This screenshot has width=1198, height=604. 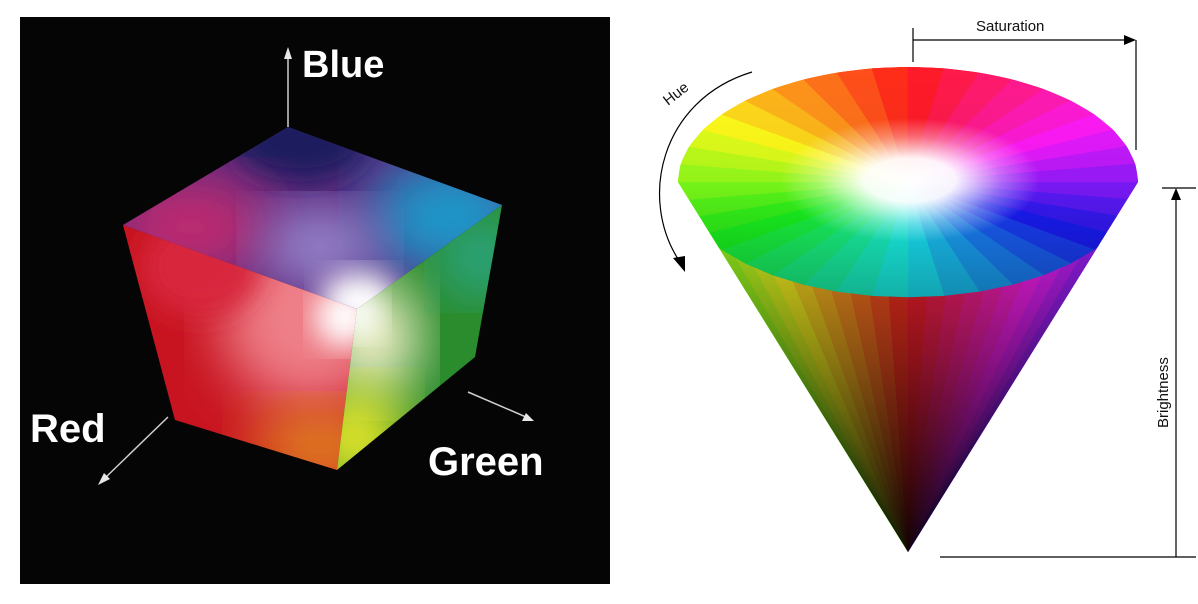 What do you see at coordinates (706, 167) in the screenshot?
I see `hue-arrow-curve` at bounding box center [706, 167].